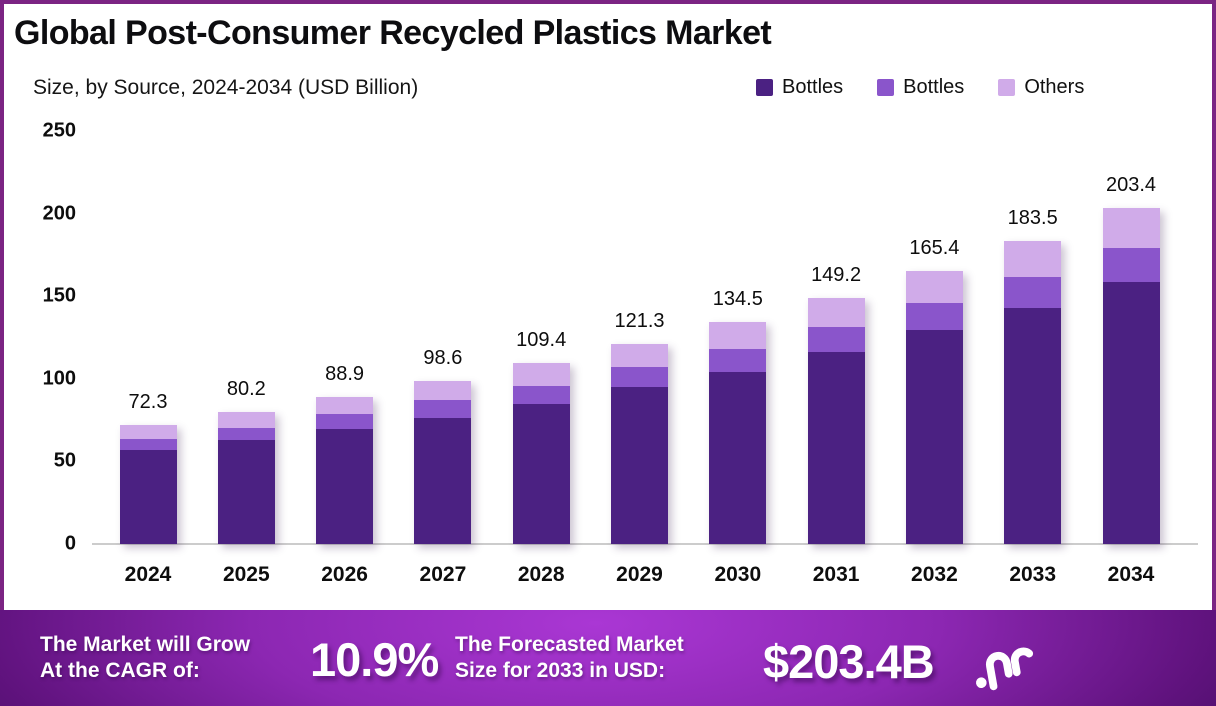 This screenshot has height=706, width=1216. What do you see at coordinates (345, 374) in the screenshot?
I see `value-label-2026: 88.9` at bounding box center [345, 374].